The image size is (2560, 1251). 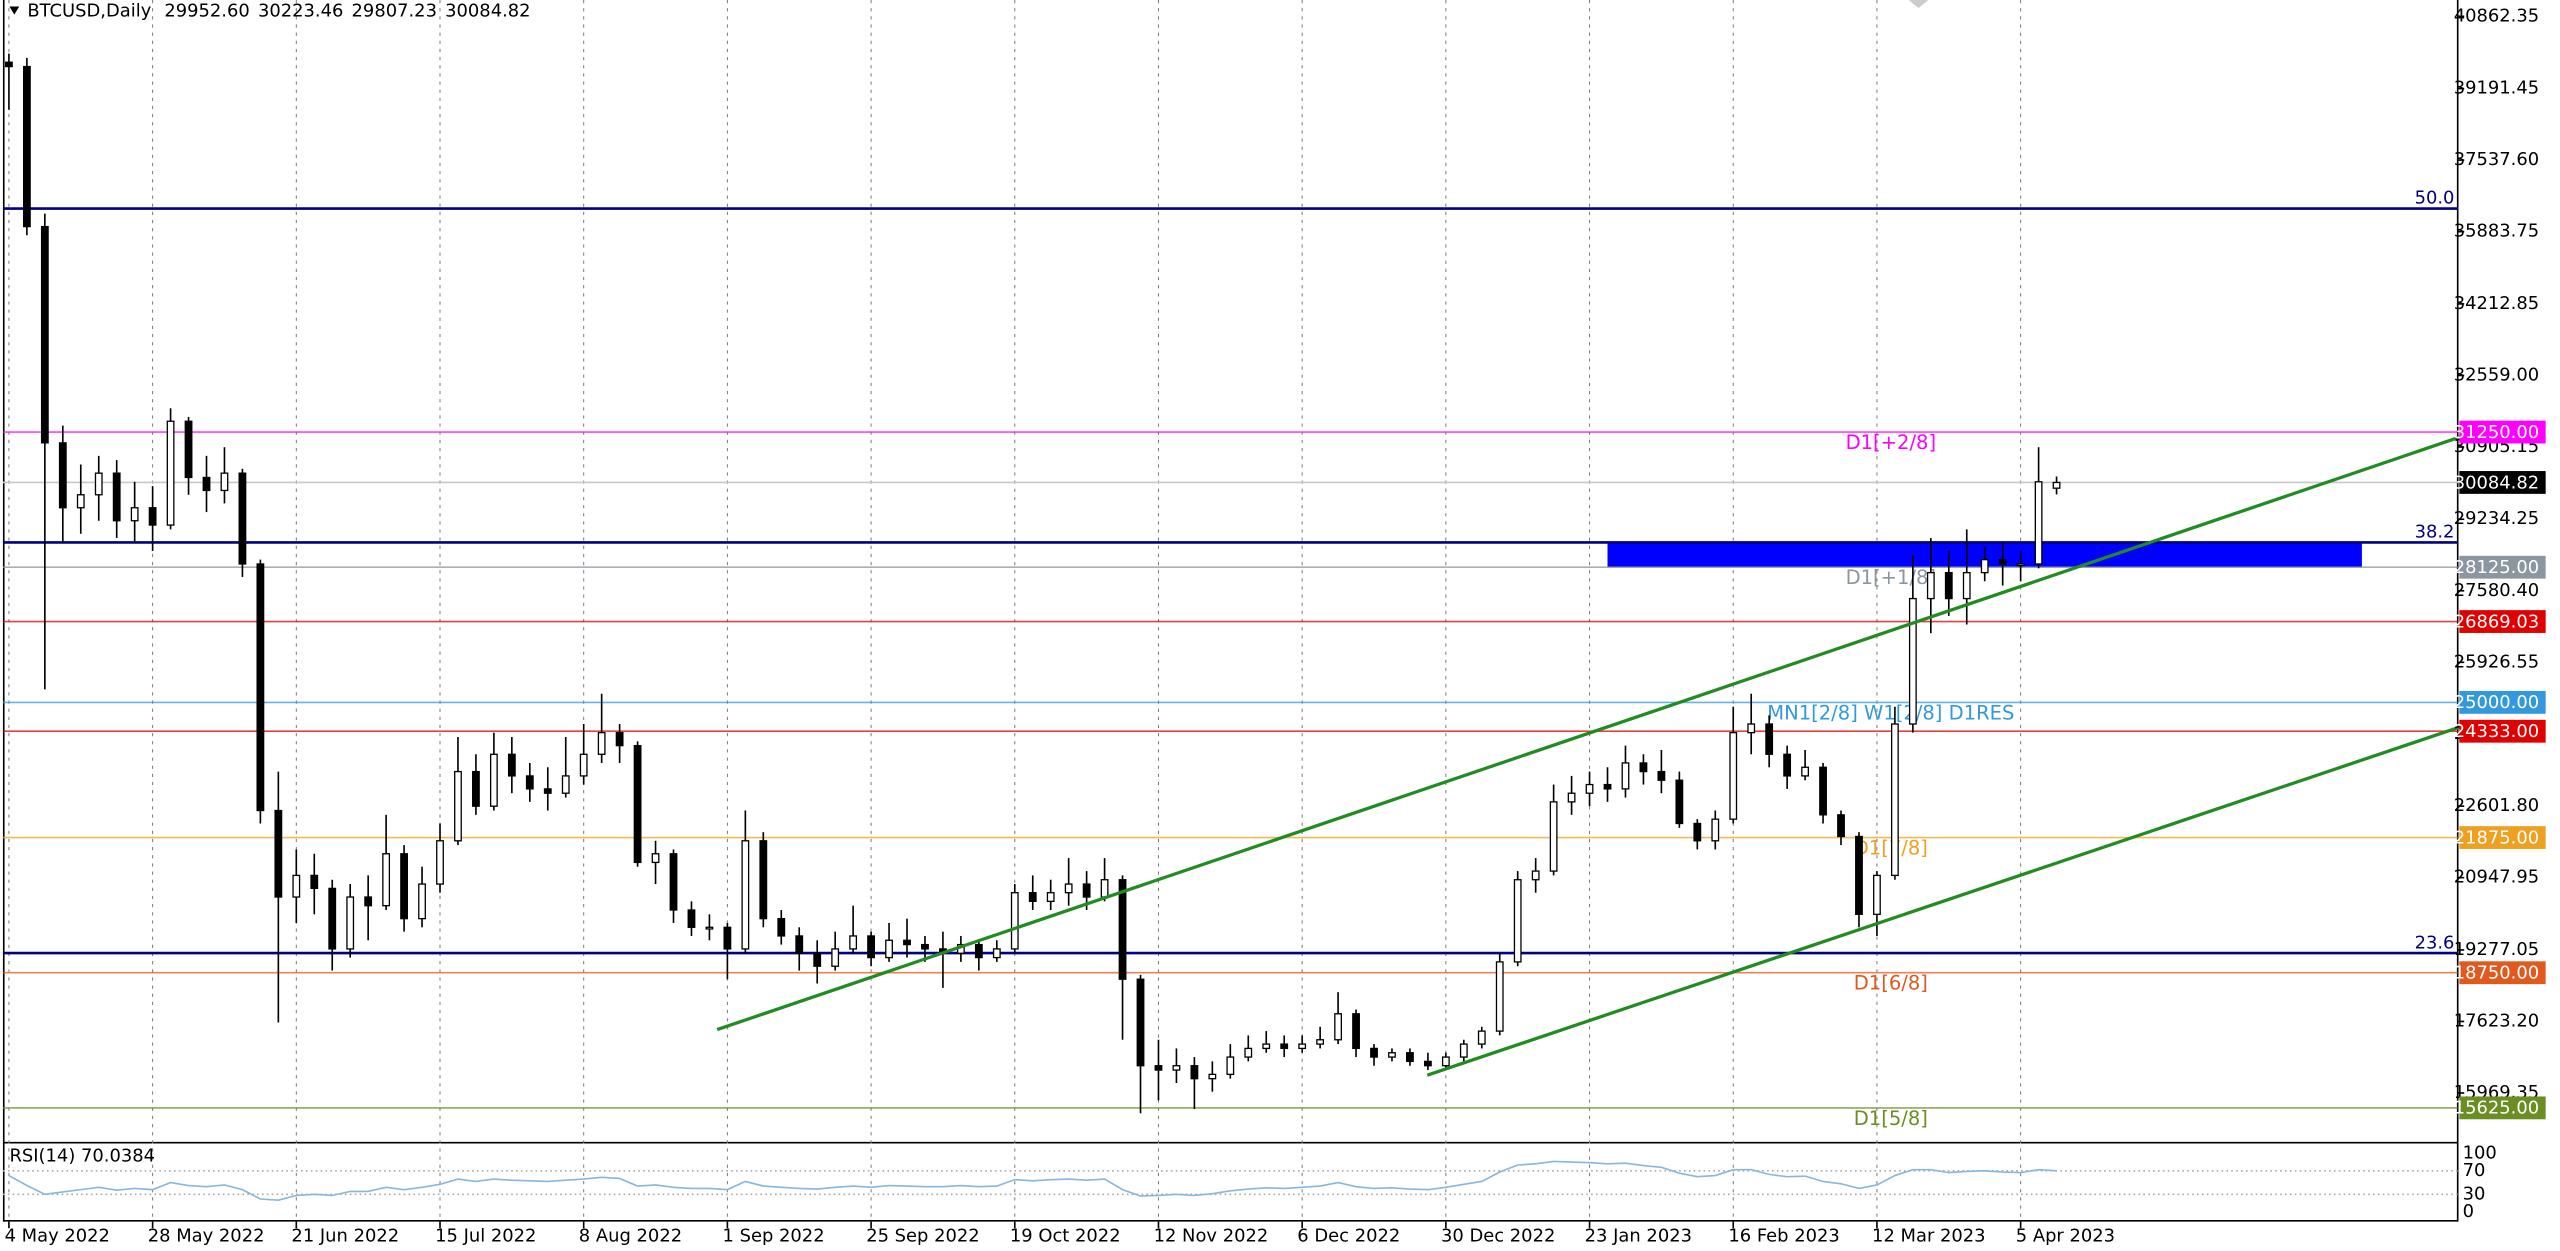 What do you see at coordinates (1032, 1180) in the screenshot?
I see `rsi-line` at bounding box center [1032, 1180].